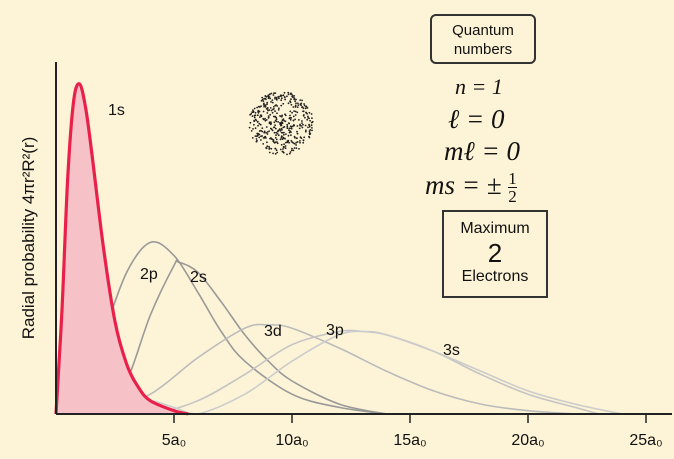  What do you see at coordinates (483, 30) in the screenshot?
I see `quantum-box-line1: Quantum` at bounding box center [483, 30].